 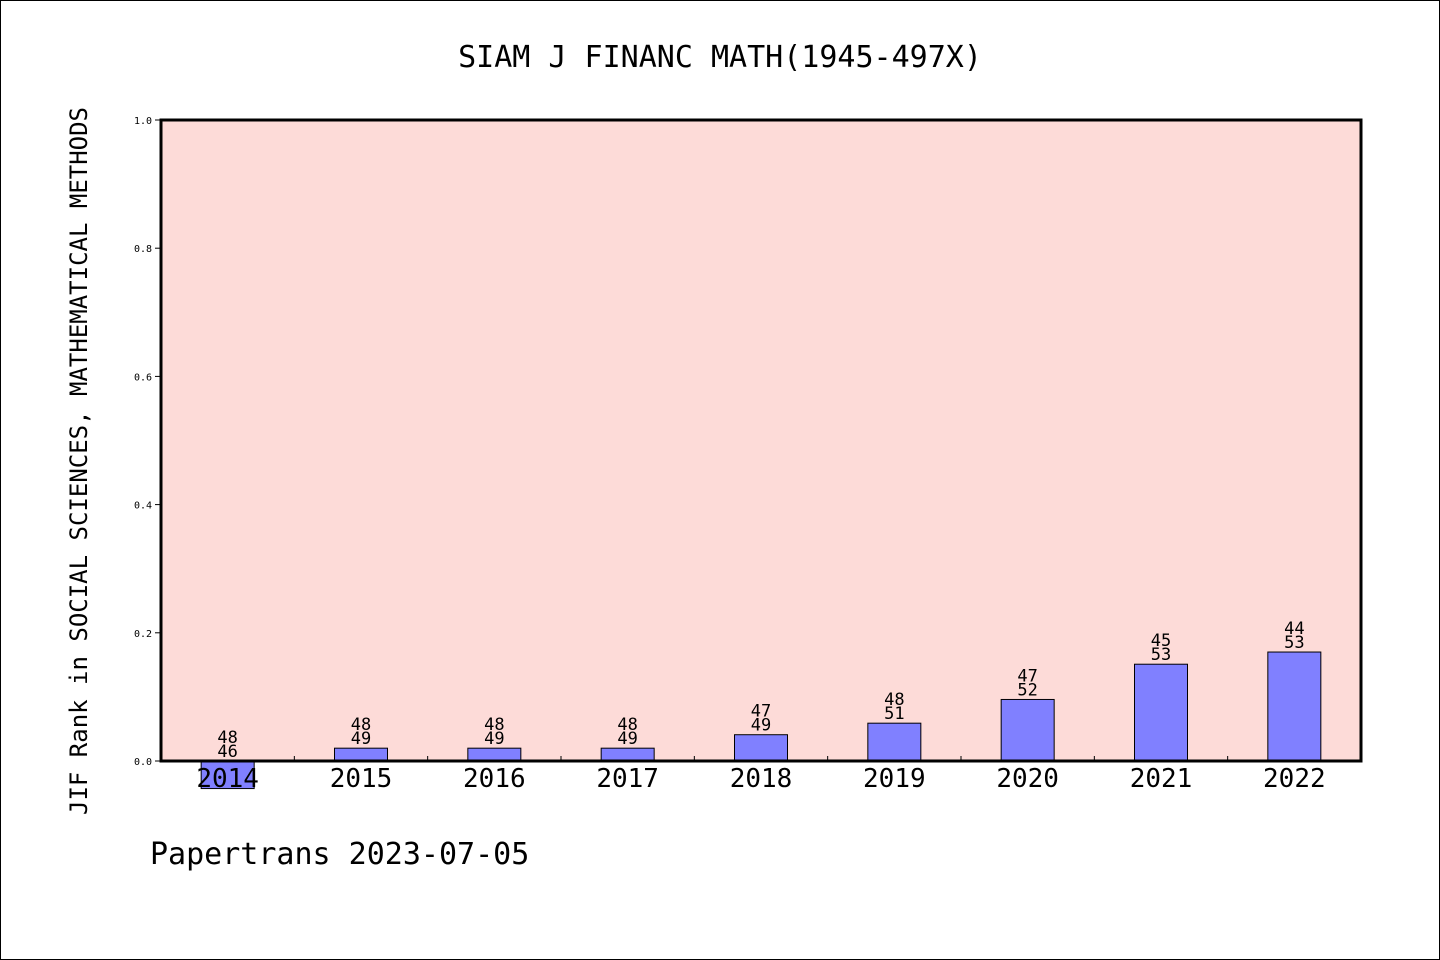 What do you see at coordinates (143, 634) in the screenshot?
I see `y-tick-label: 0.2` at bounding box center [143, 634].